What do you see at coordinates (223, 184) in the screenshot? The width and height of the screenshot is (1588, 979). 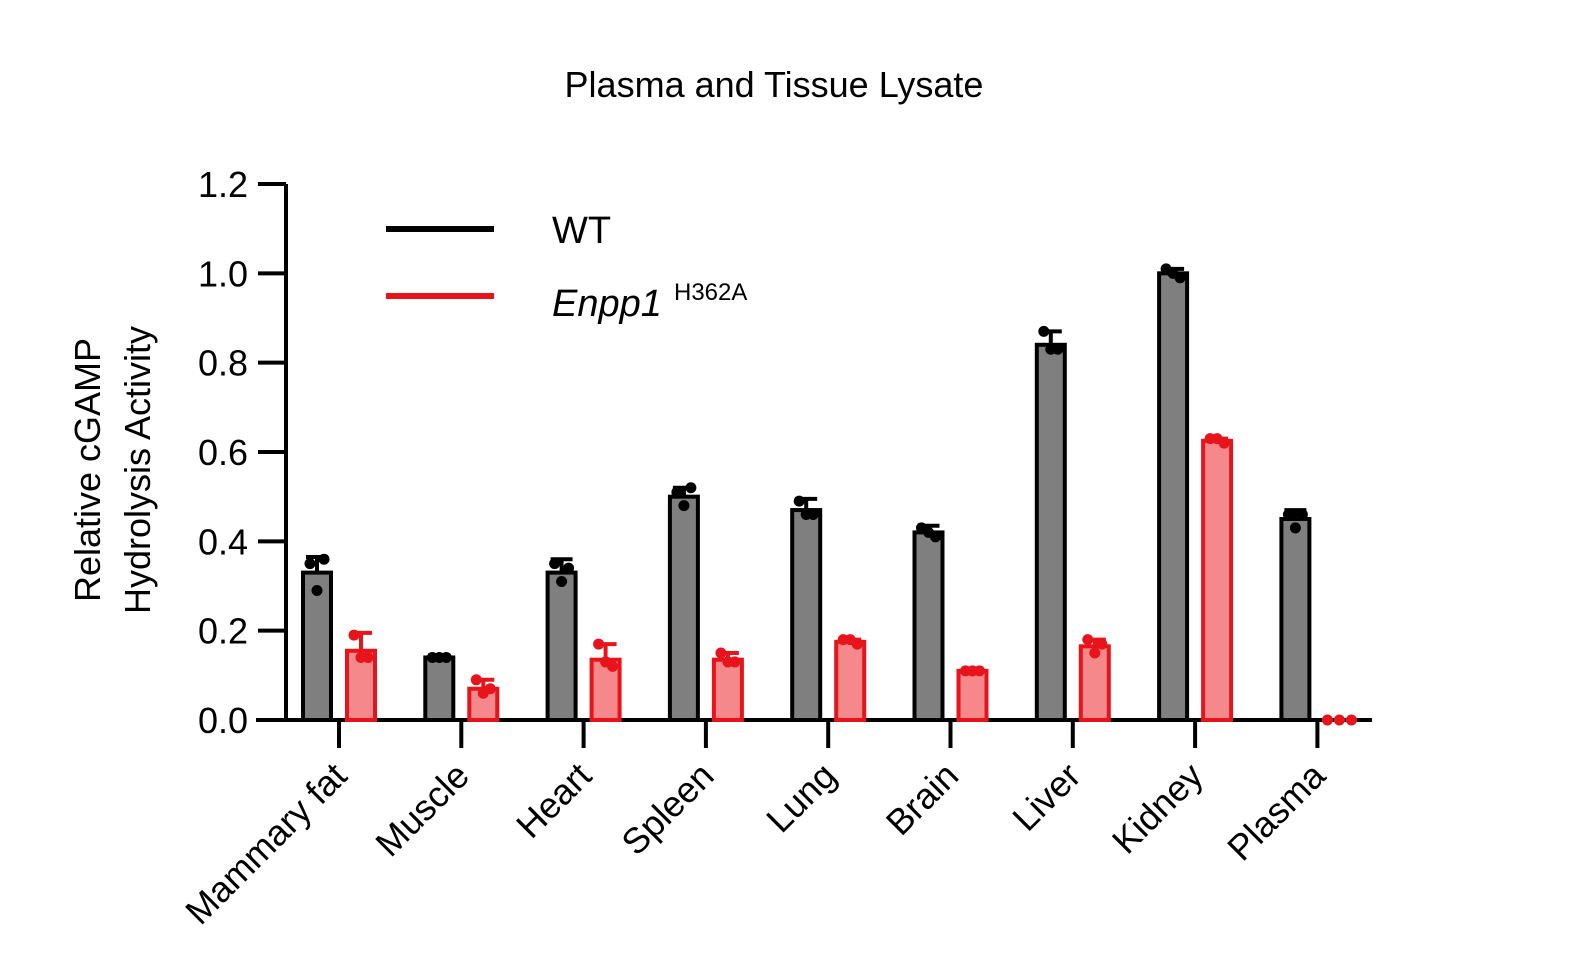 I see `y-tick-label: 1.2` at bounding box center [223, 184].